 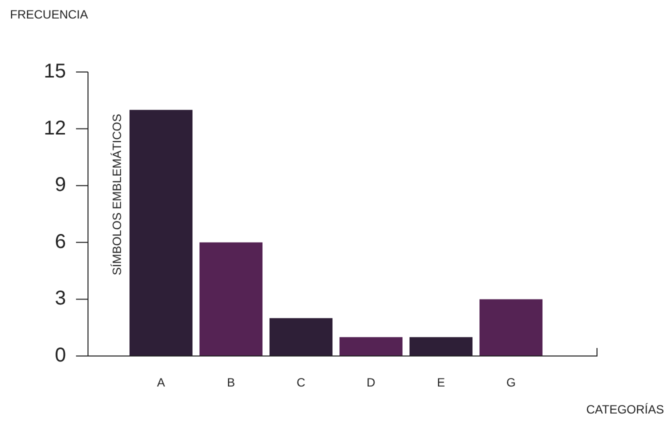 I want to click on x-tick-label: C, so click(x=301, y=383).